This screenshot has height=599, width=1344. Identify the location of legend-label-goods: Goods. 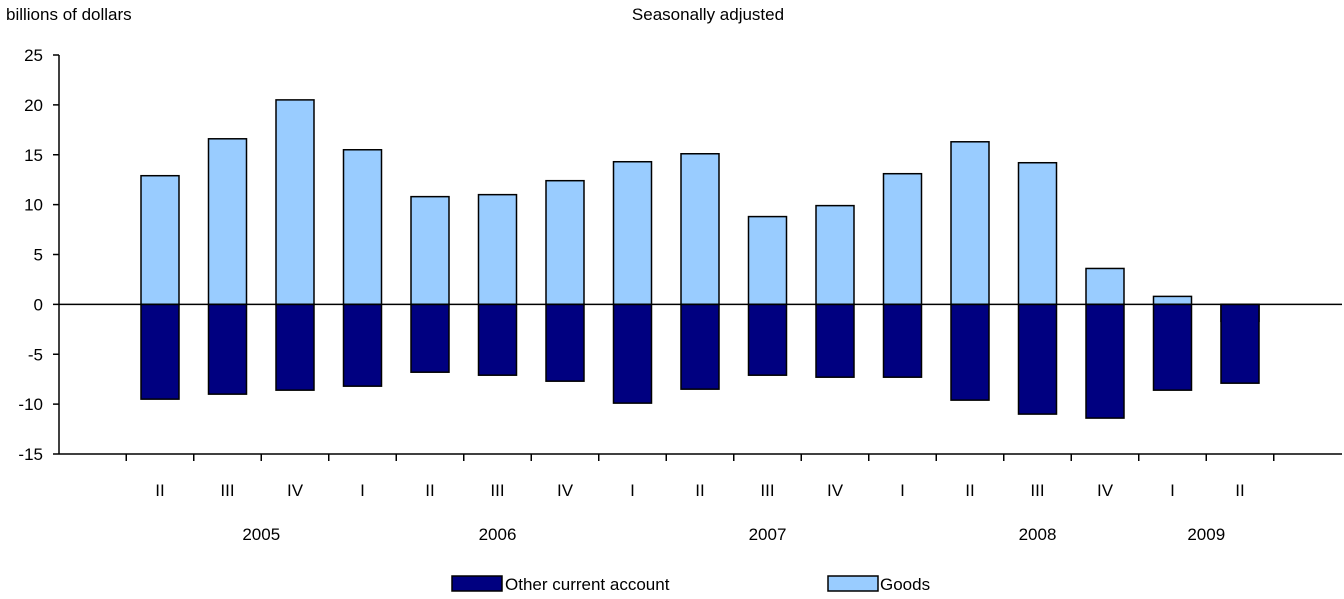
(905, 584).